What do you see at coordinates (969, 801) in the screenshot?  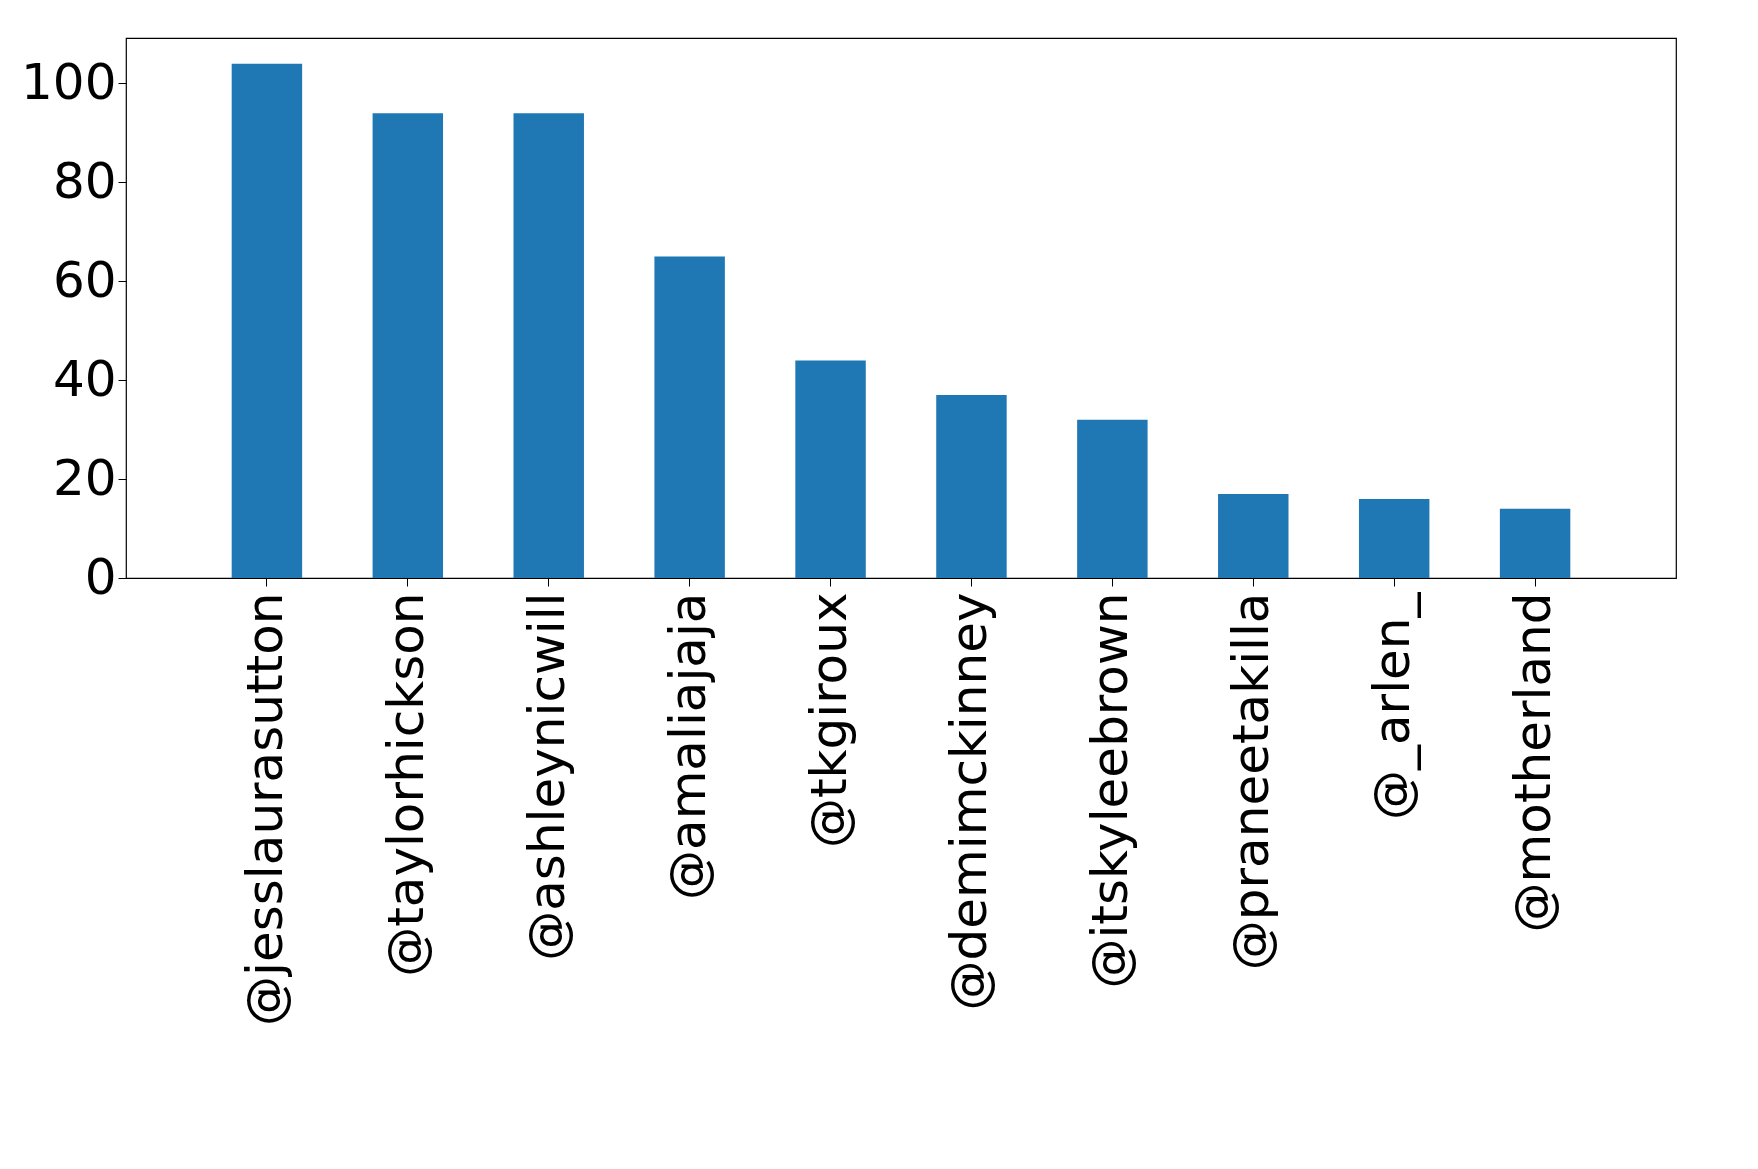 I see `x-tick-label: @demimckinney` at bounding box center [969, 801].